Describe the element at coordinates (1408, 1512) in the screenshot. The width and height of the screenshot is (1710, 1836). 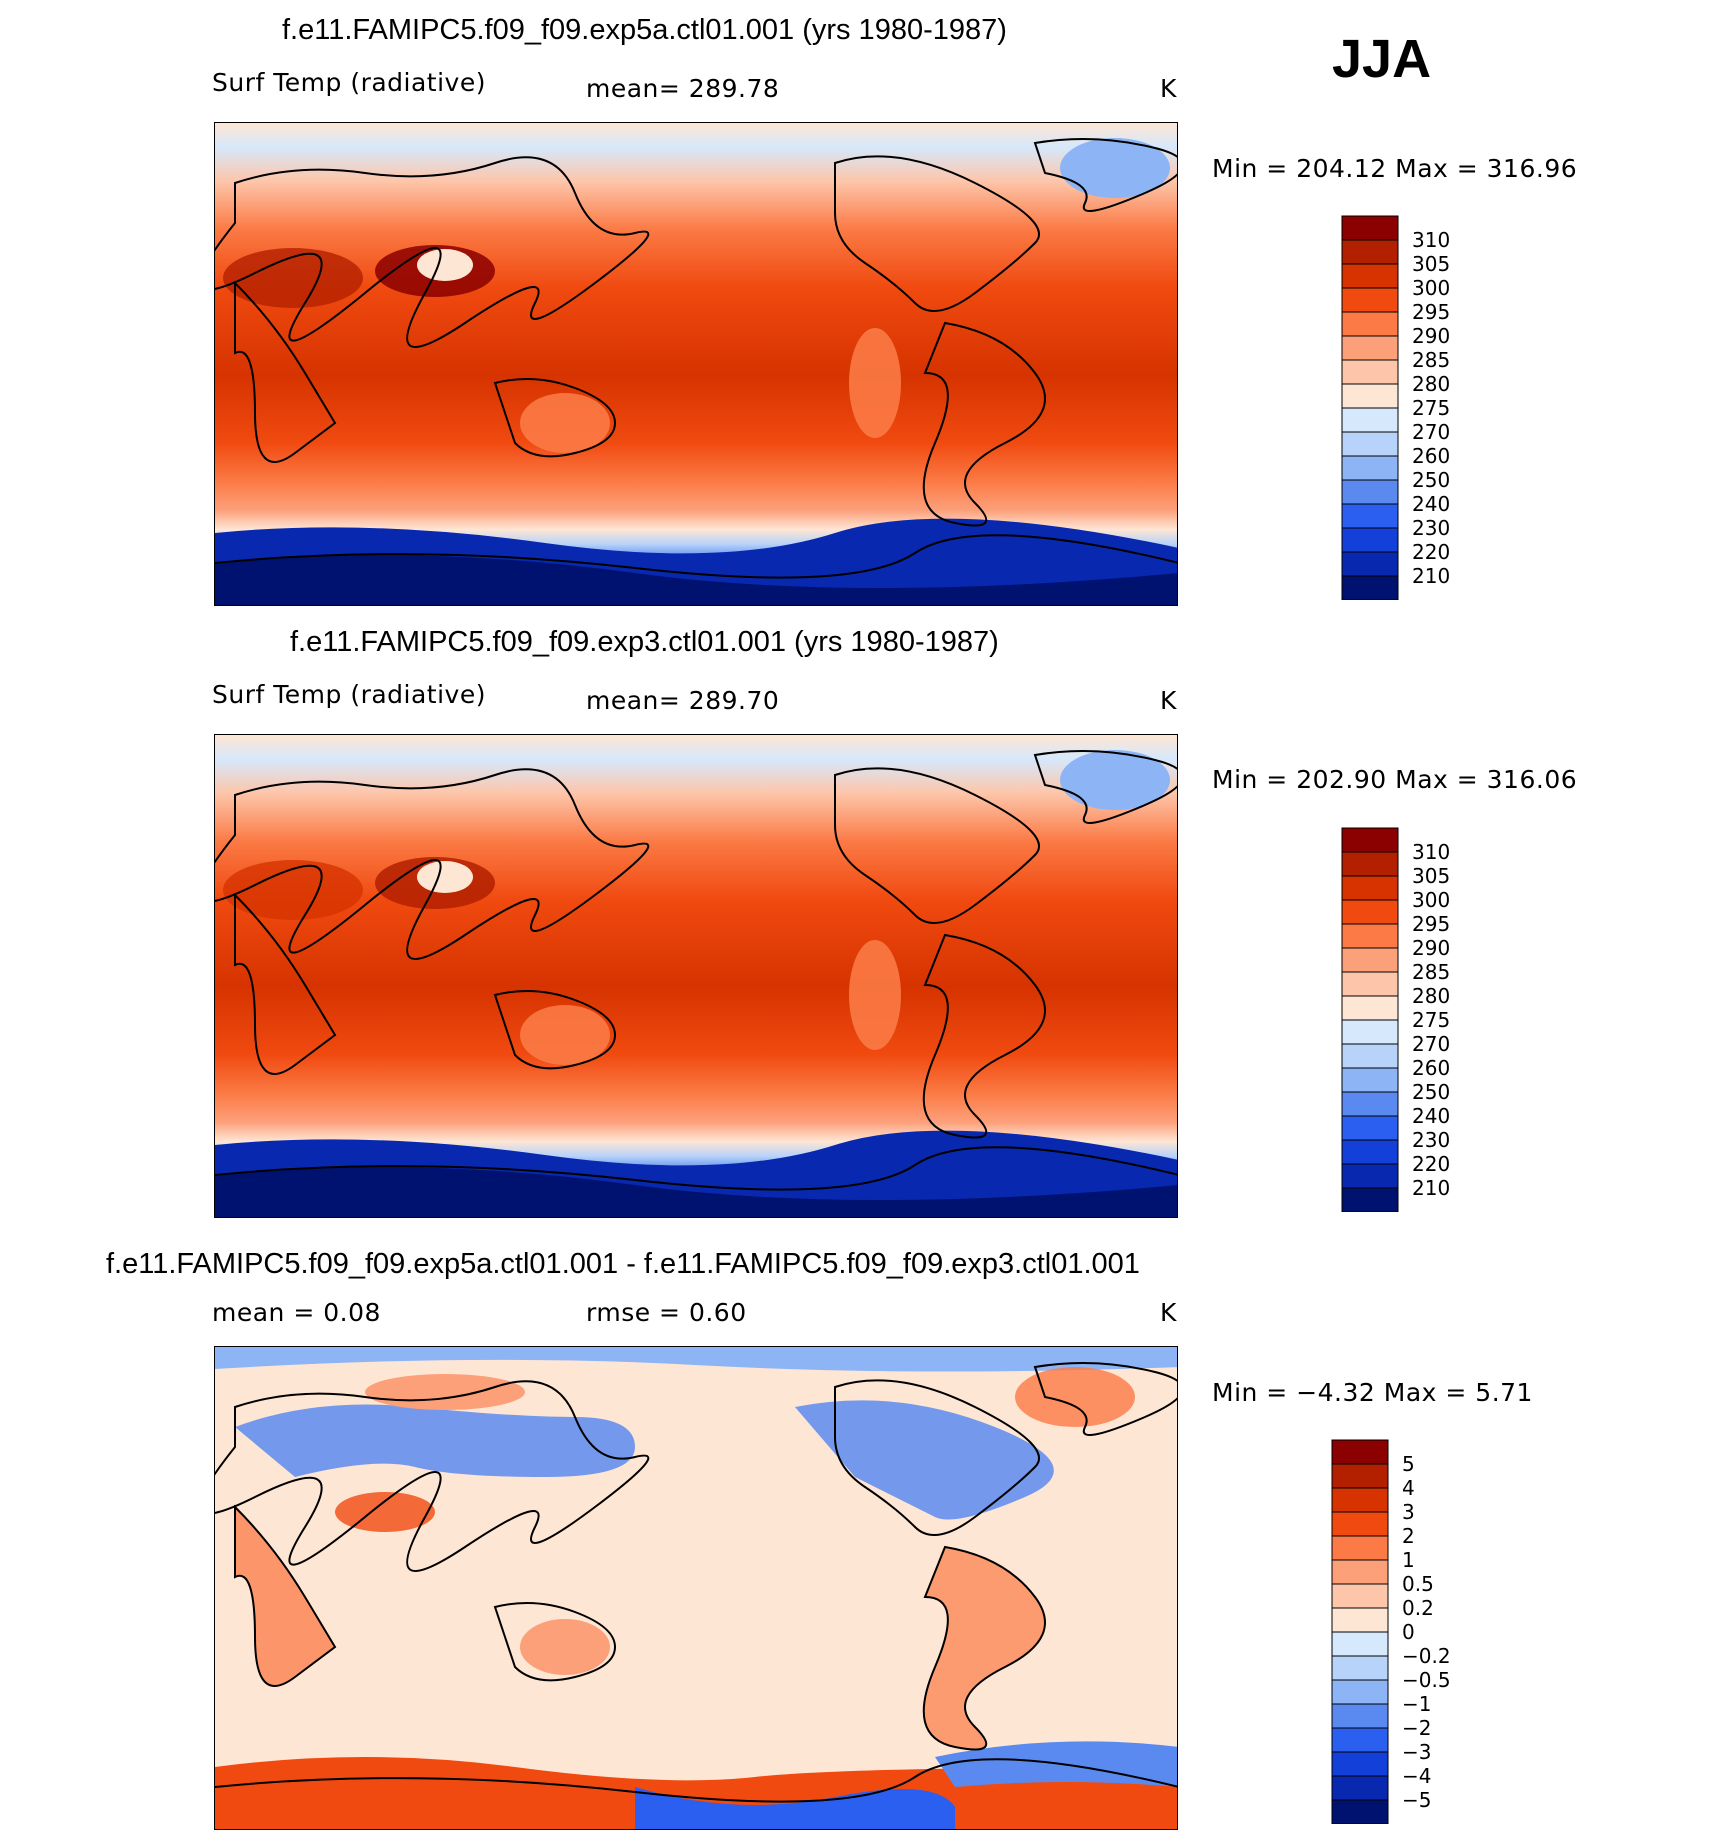
I see `colorbar-tick-label: 3` at that location.